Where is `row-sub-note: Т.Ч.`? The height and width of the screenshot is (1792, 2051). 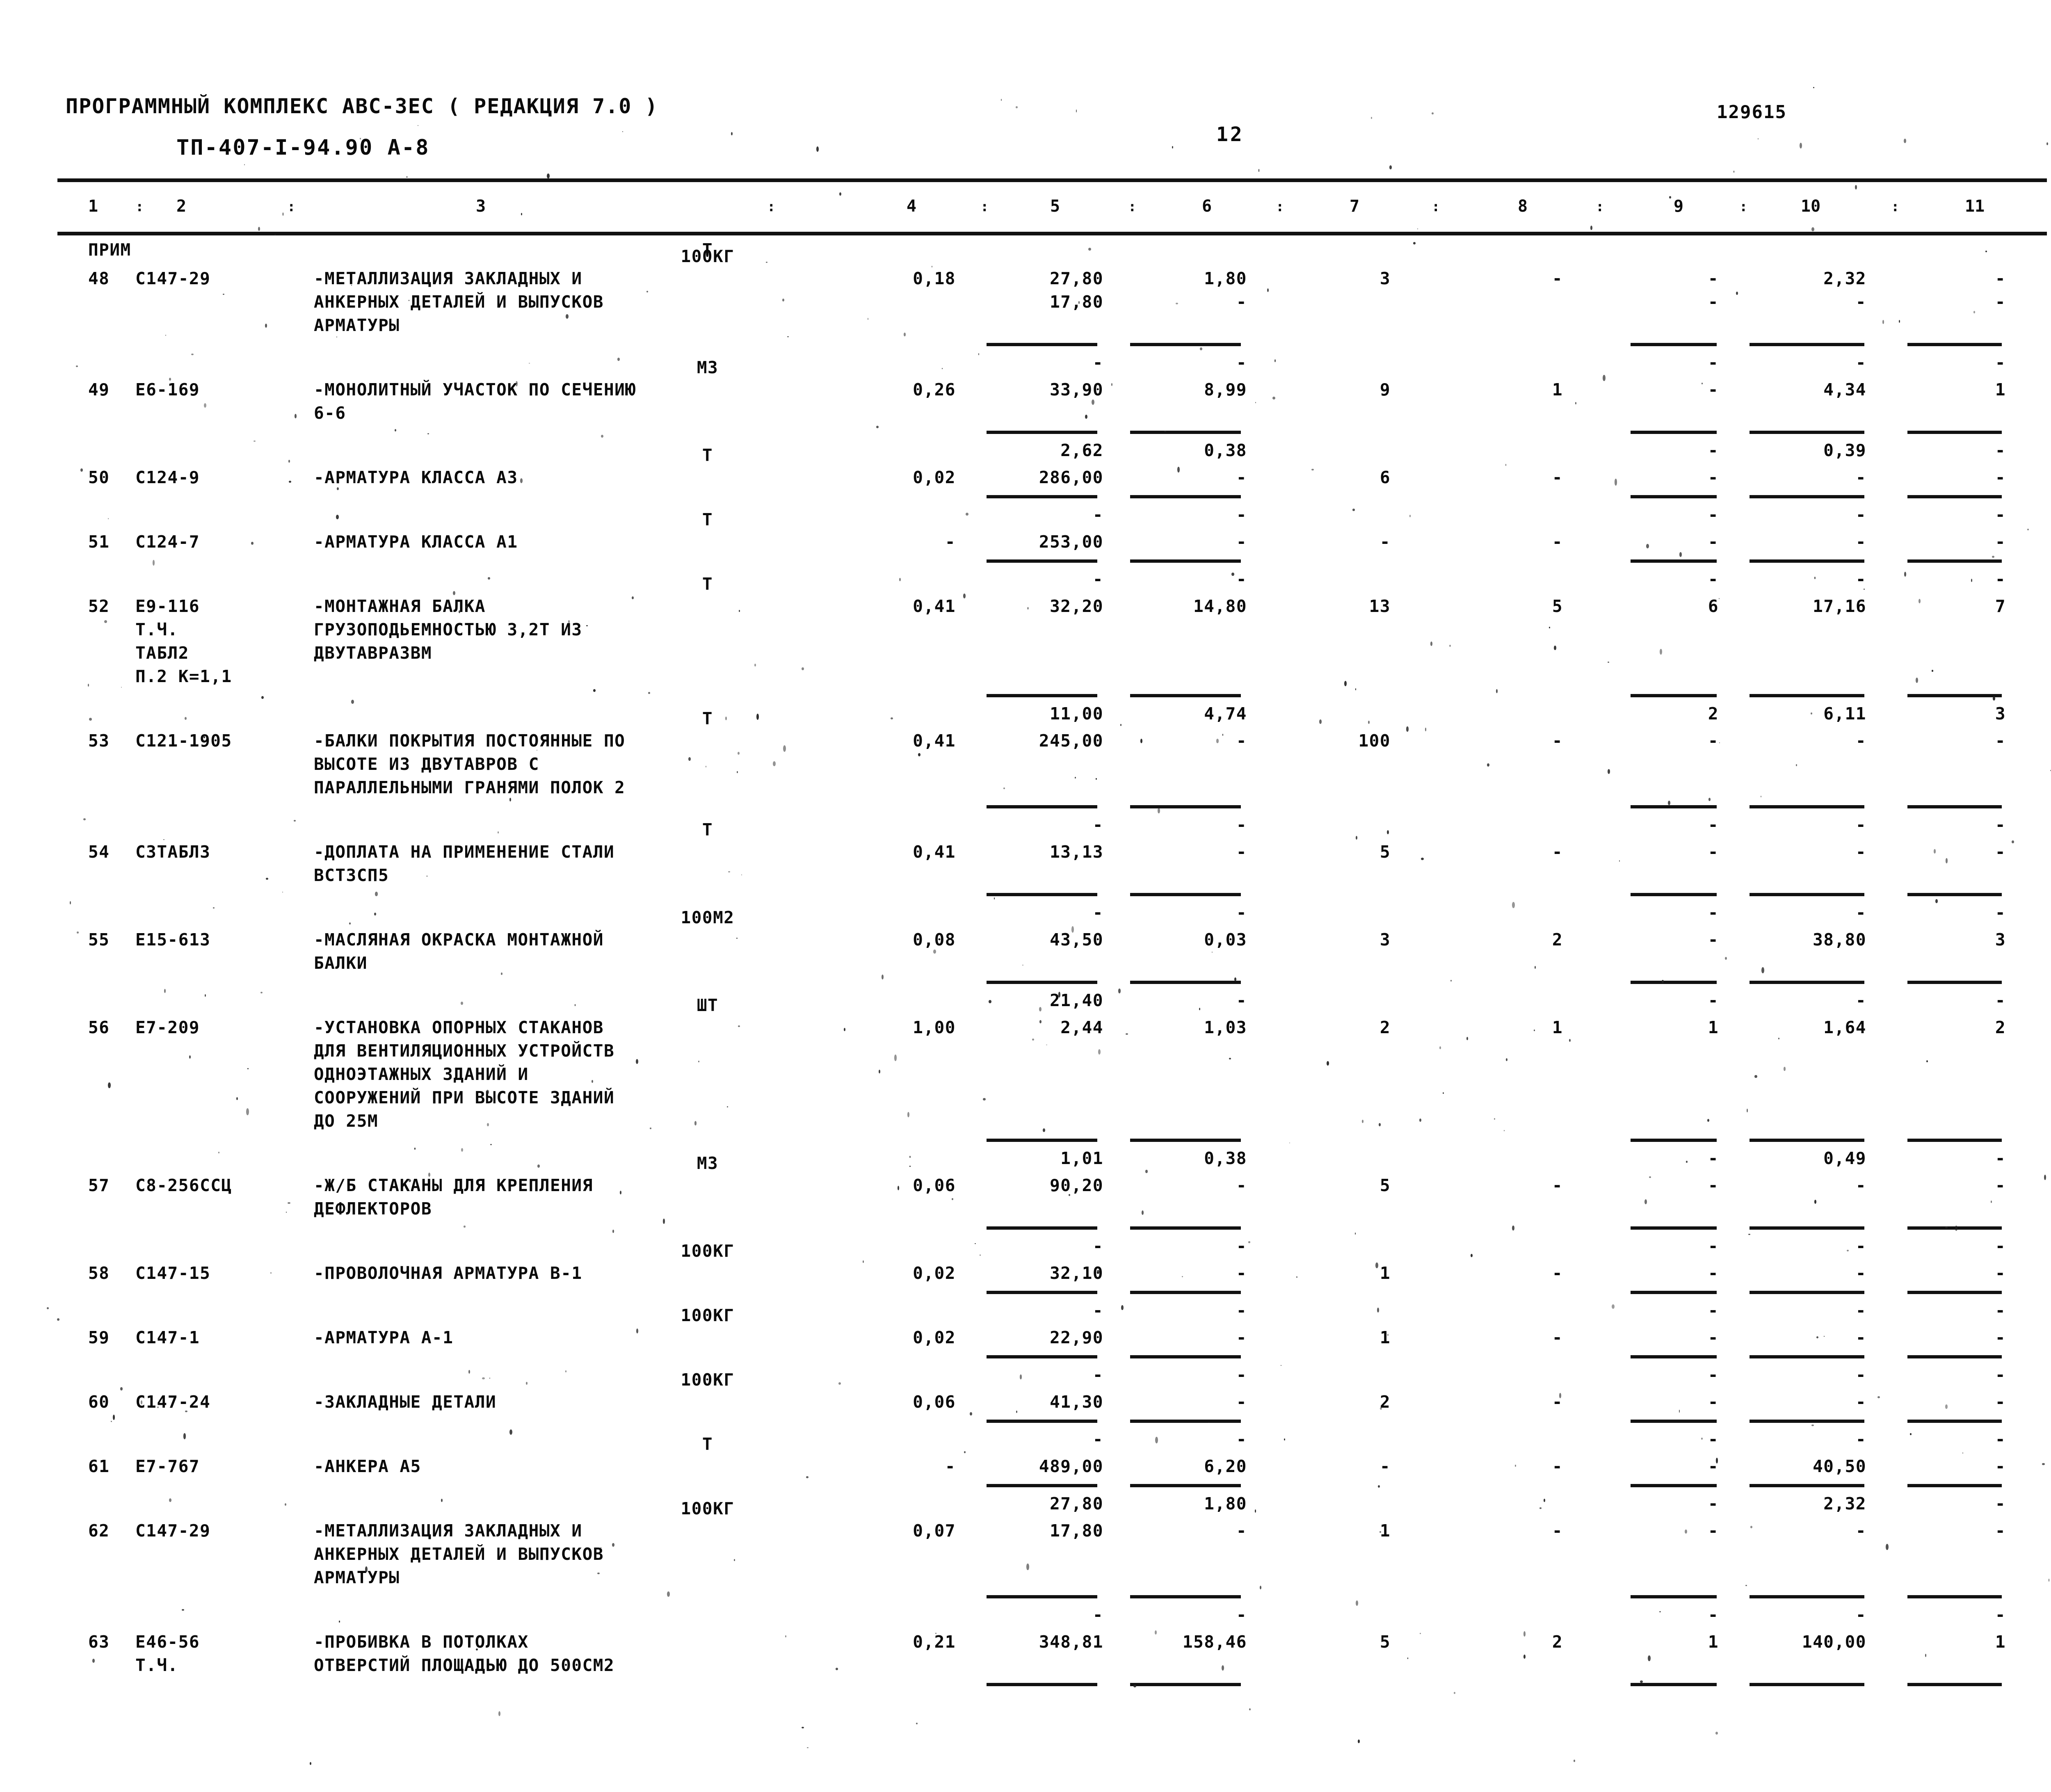 row-sub-note: Т.Ч. is located at coordinates (156, 1665).